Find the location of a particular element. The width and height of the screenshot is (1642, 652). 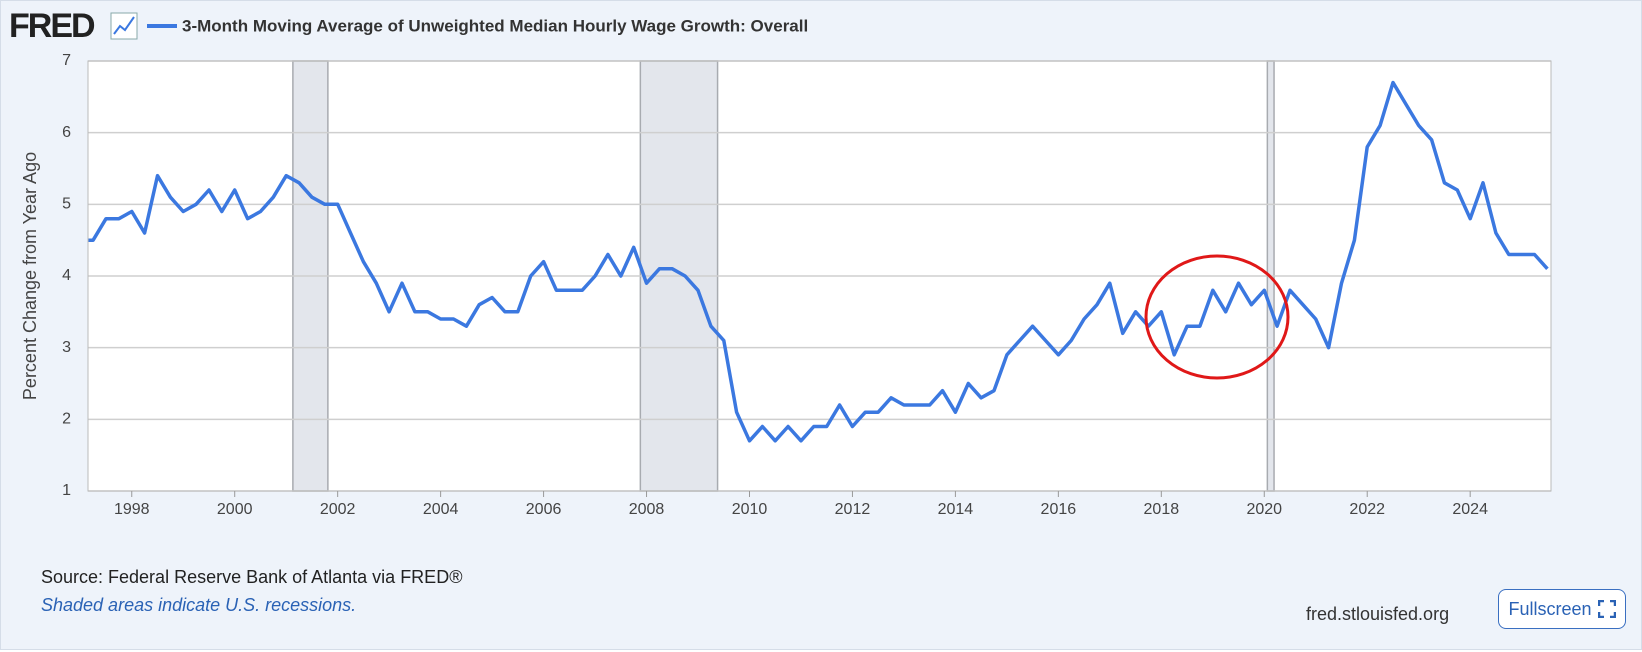

x-tick-label: 2014 is located at coordinates (956, 509).